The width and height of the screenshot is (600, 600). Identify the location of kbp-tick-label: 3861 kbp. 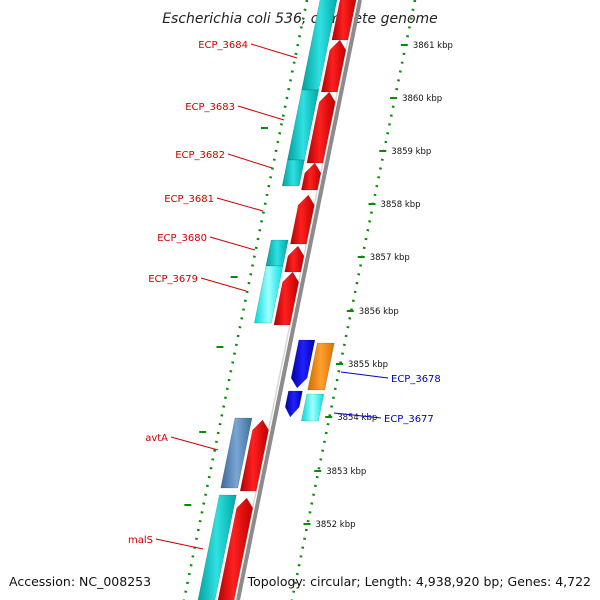
(433, 46).